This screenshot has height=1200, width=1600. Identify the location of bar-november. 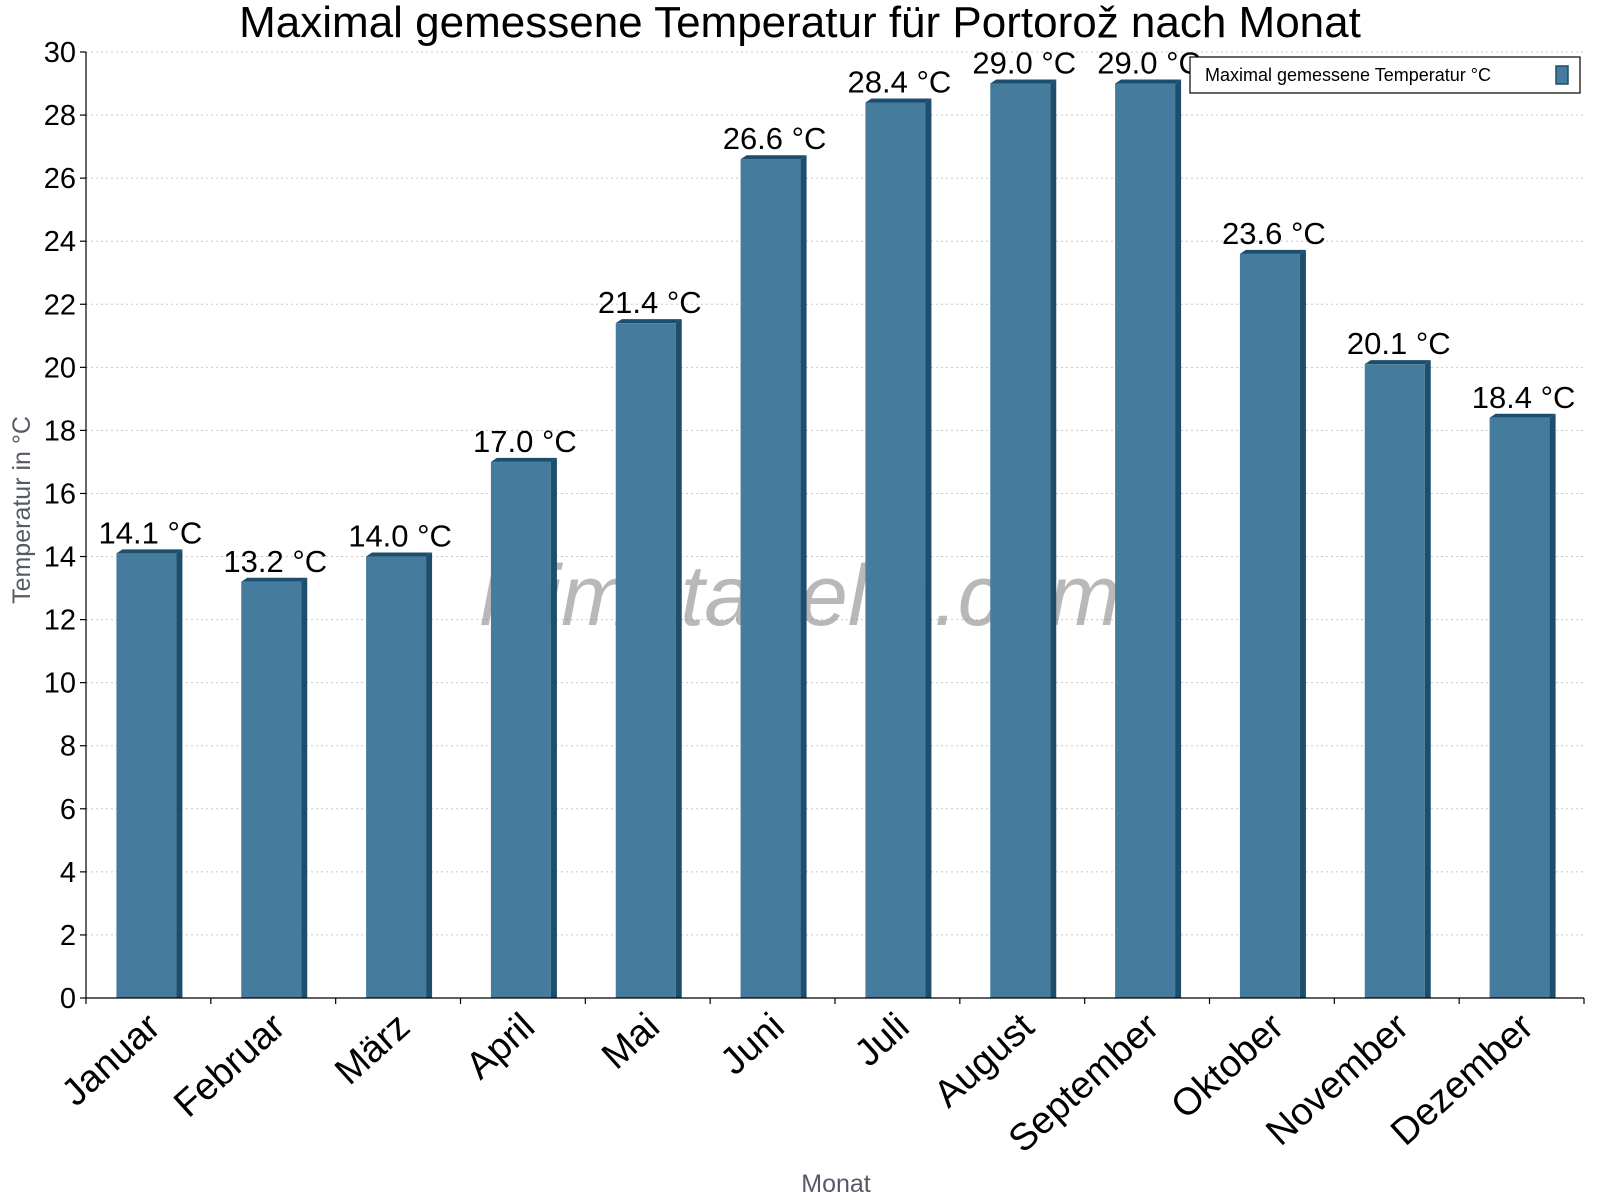
(1397, 679).